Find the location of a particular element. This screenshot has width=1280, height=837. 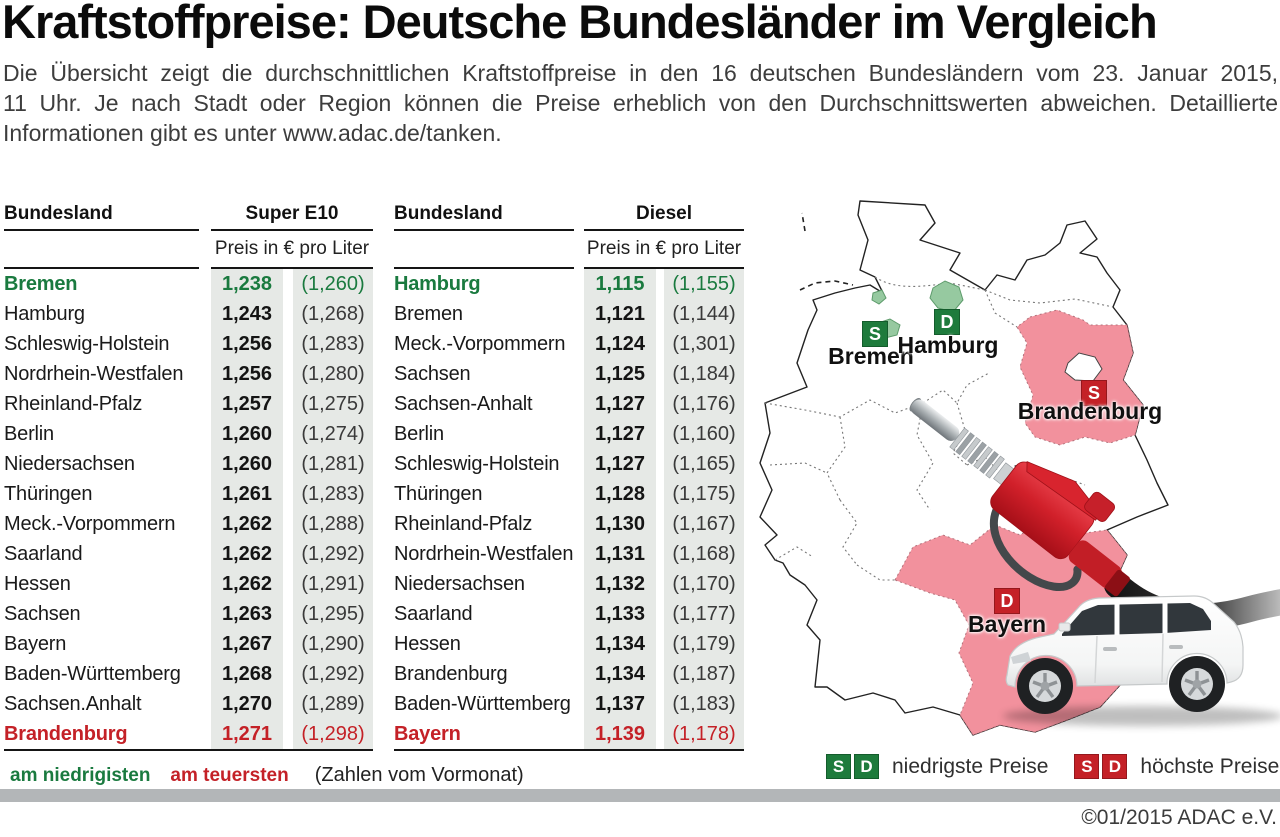

copyright-text: ©01/2015 ADAC e.V. is located at coordinates (1179, 817).